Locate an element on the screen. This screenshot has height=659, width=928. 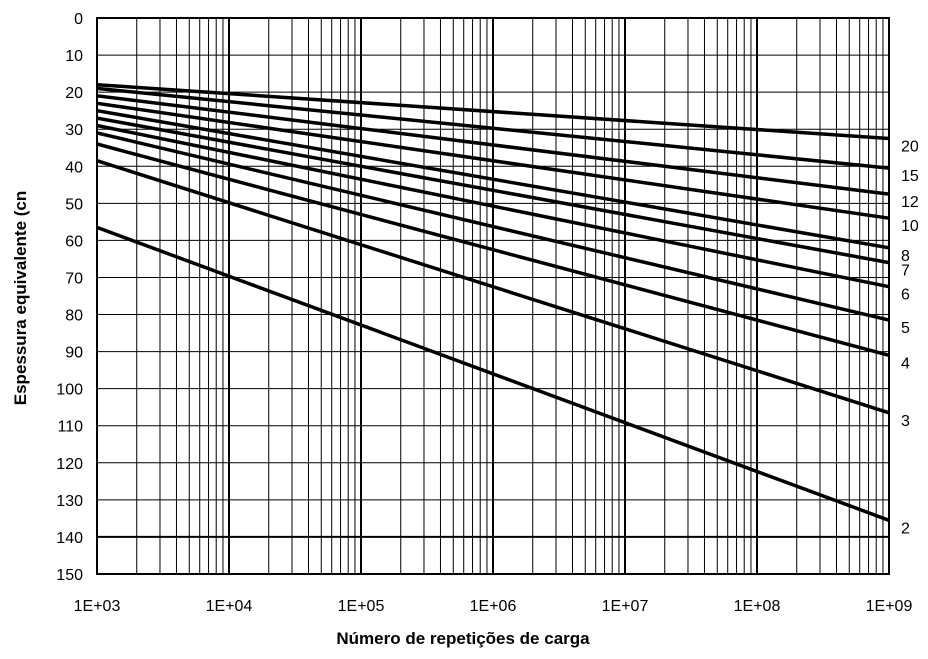
x-tick-label: 1E+09 is located at coordinates (889, 606).